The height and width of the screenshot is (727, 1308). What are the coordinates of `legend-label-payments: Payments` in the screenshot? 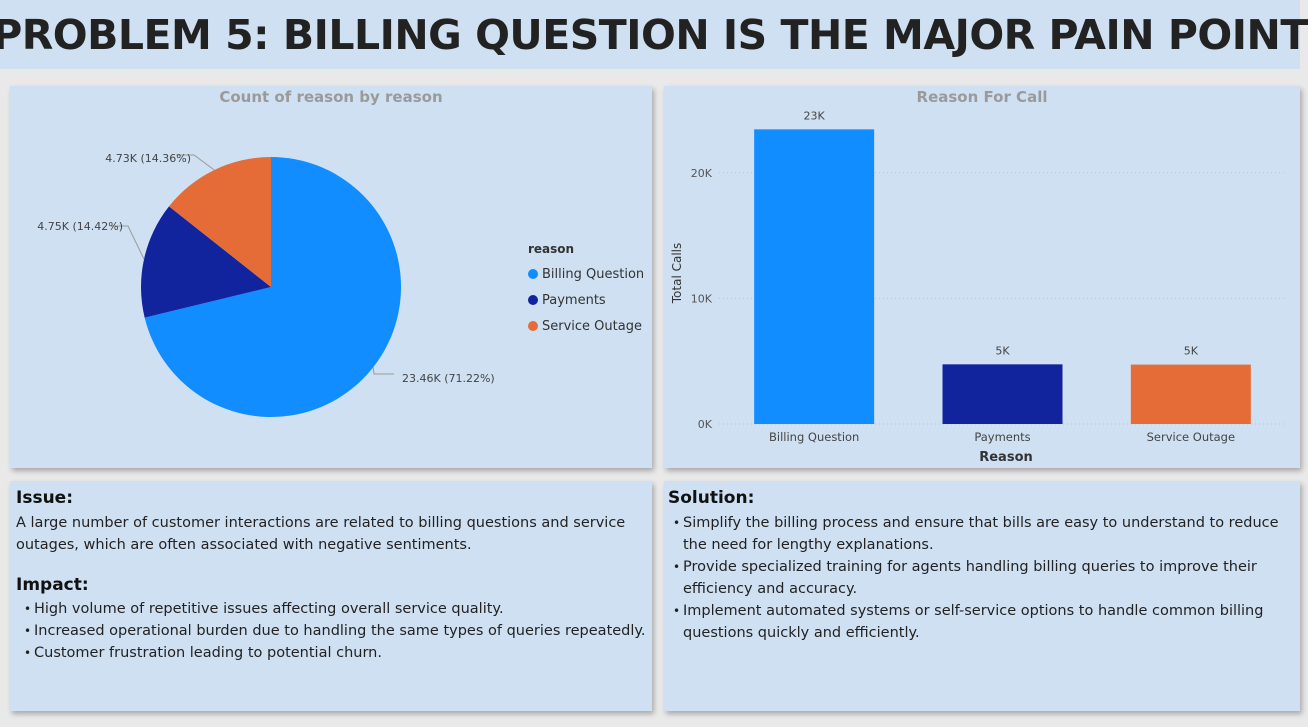 It's located at (574, 300).